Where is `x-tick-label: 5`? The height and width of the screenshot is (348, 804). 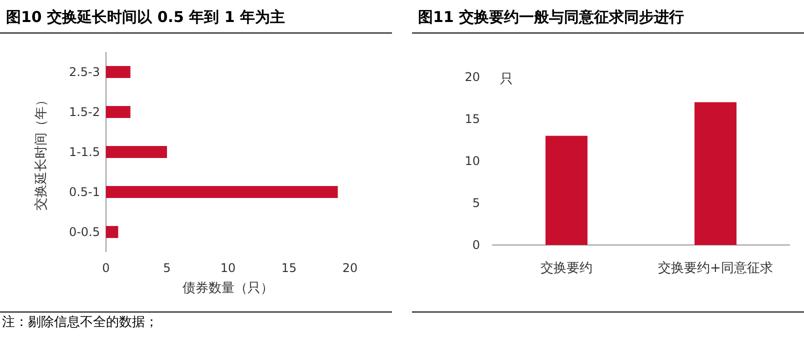
x-tick-label: 5 is located at coordinates (167, 268).